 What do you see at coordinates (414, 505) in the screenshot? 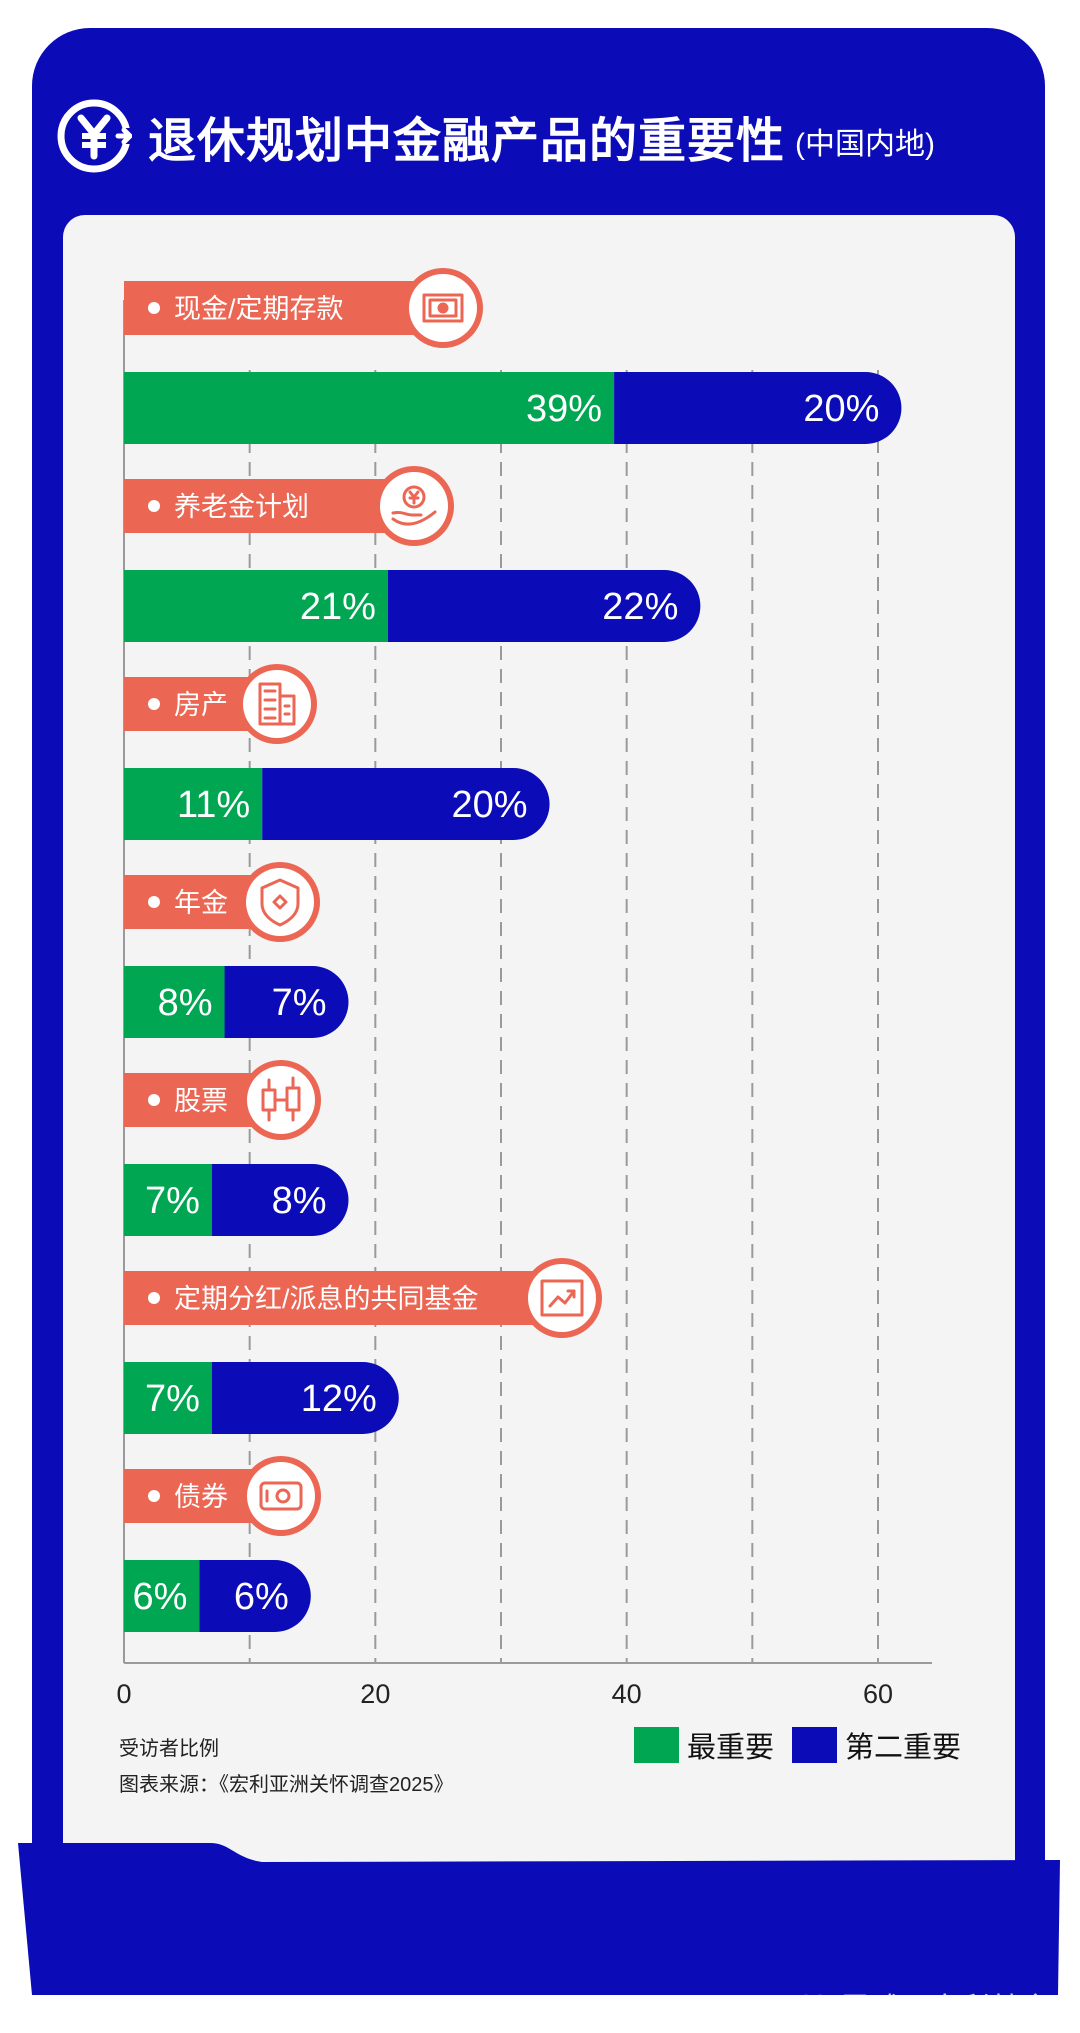
I see `hand-yuan-icon` at bounding box center [414, 505].